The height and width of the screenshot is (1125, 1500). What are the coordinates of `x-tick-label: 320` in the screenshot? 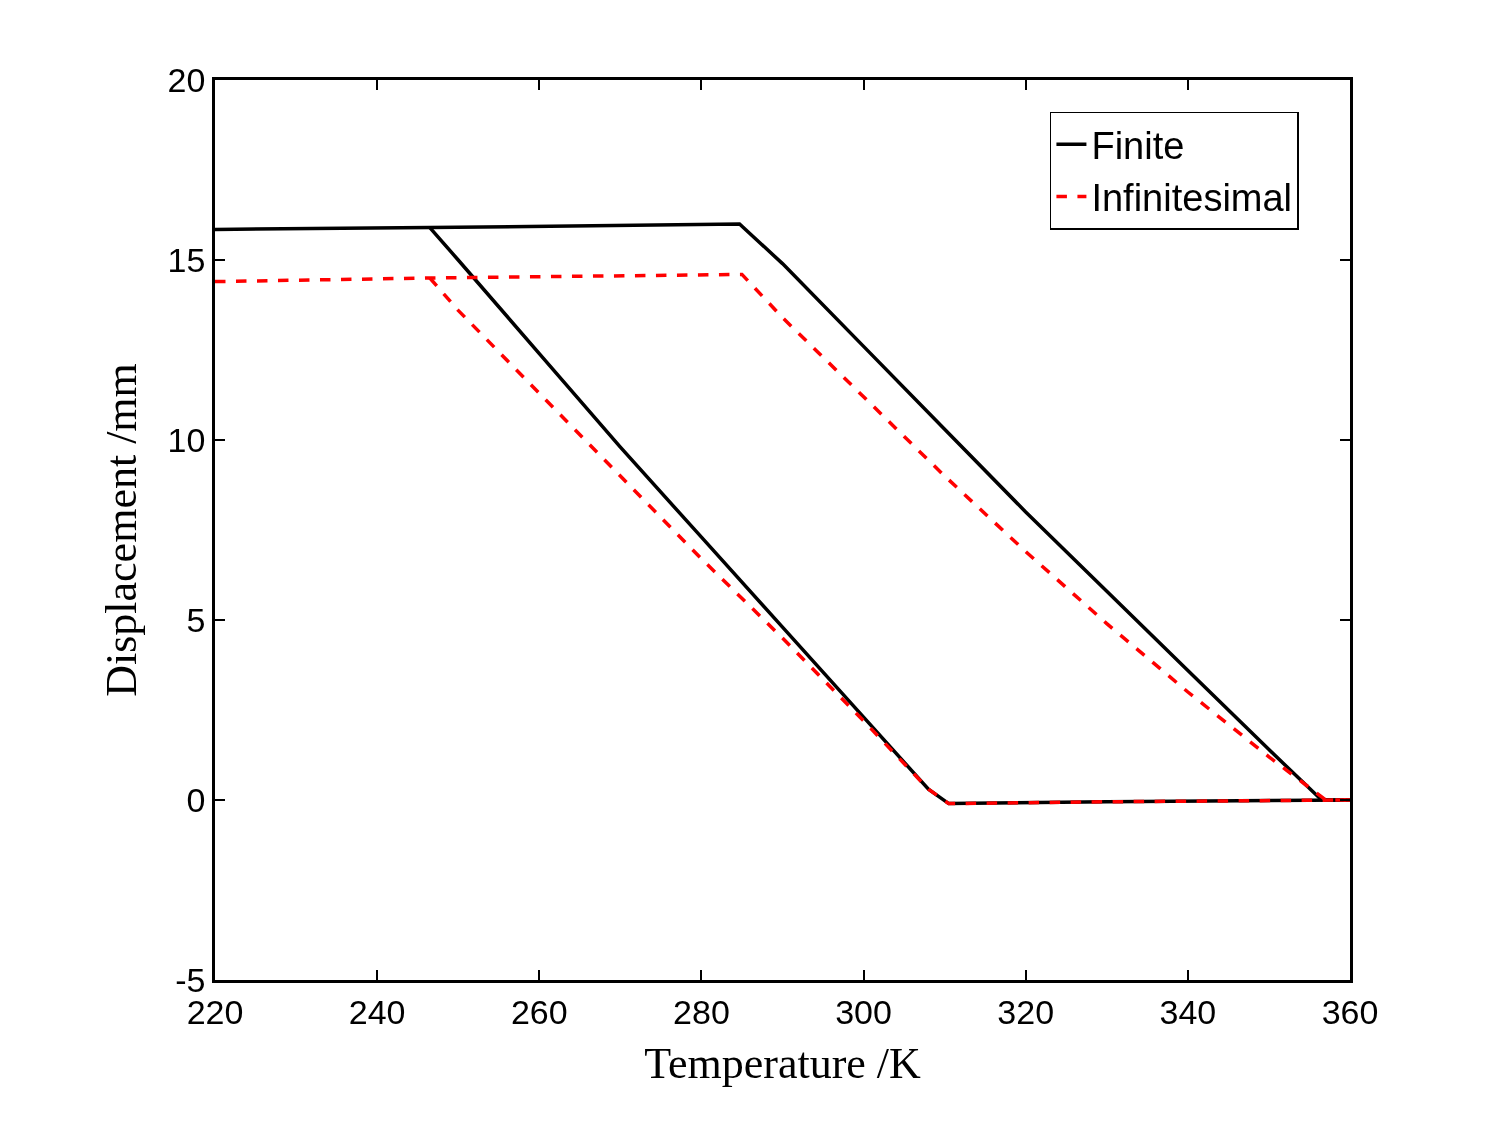 It's located at (1026, 1011).